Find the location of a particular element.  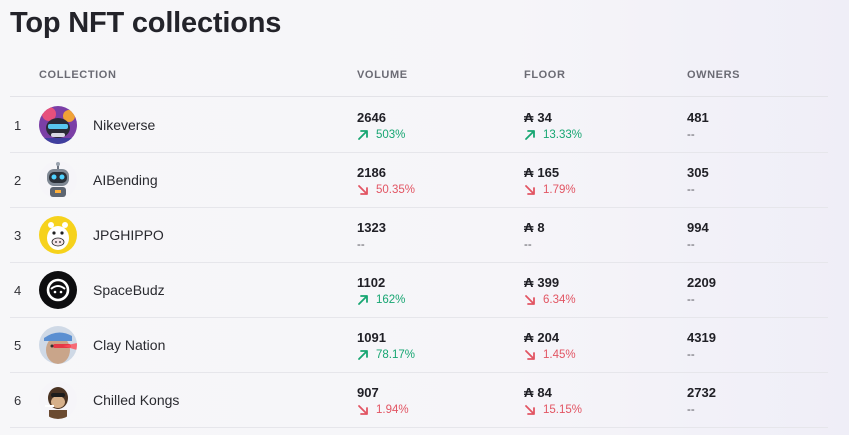

volume-cell: 907 1.94% is located at coordinates (383, 401).